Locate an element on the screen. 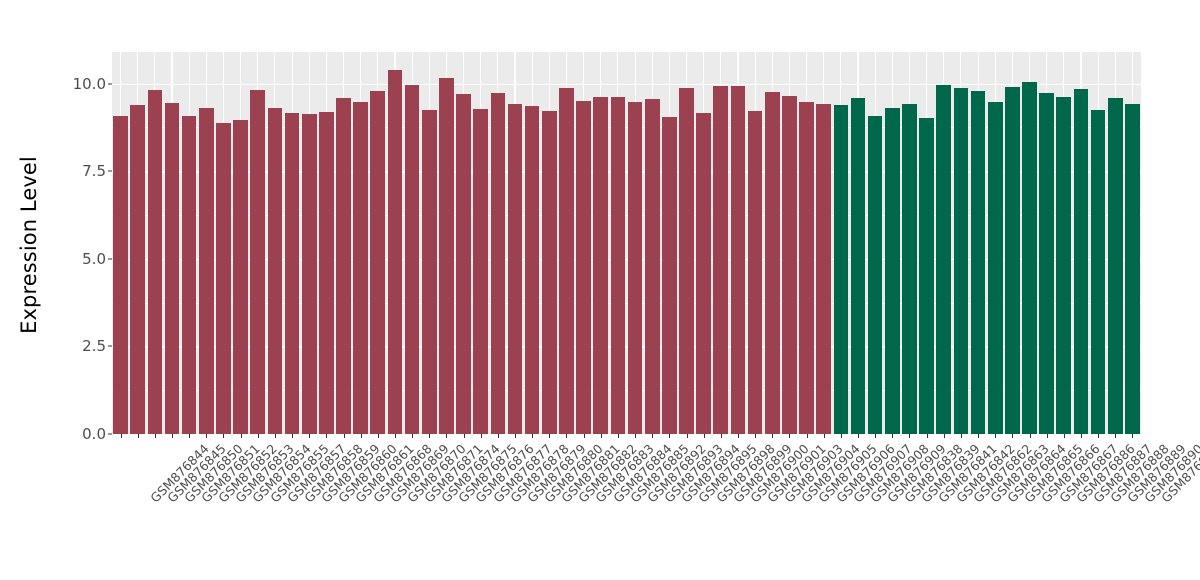 This screenshot has height=580, width=1200. y-axis-title-text: Expression Level is located at coordinates (29, 245).